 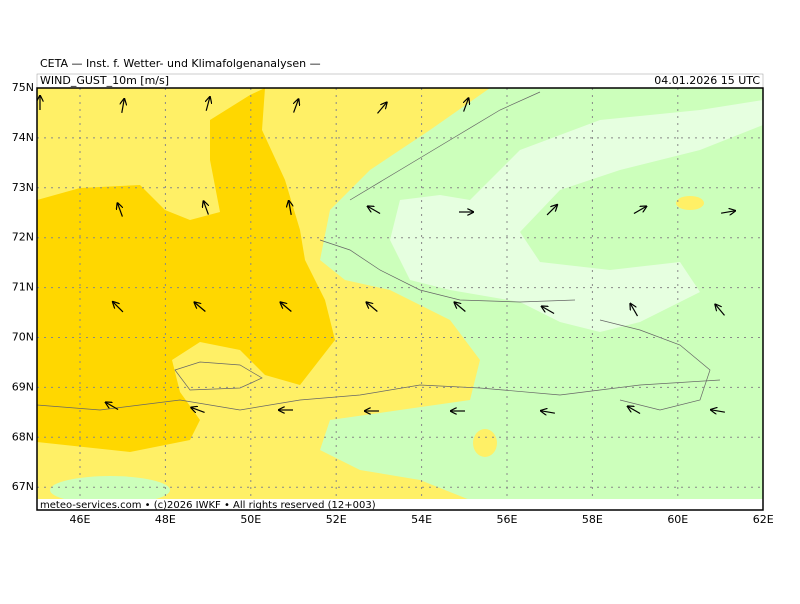 I want to click on variable-label: WIND_GUST_10m [m/s], so click(x=104, y=80).